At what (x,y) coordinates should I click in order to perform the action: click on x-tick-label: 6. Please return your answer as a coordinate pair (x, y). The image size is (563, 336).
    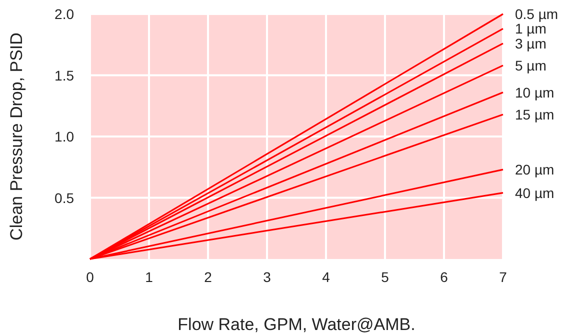
    Looking at the image, I should click on (444, 277).